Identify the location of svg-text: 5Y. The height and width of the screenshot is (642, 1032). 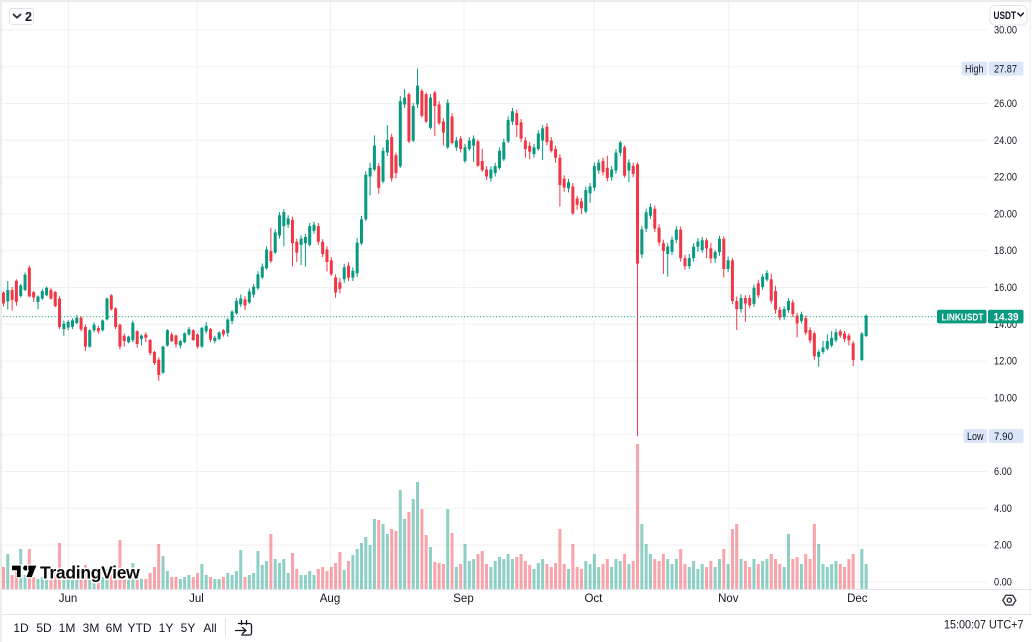
(188, 628).